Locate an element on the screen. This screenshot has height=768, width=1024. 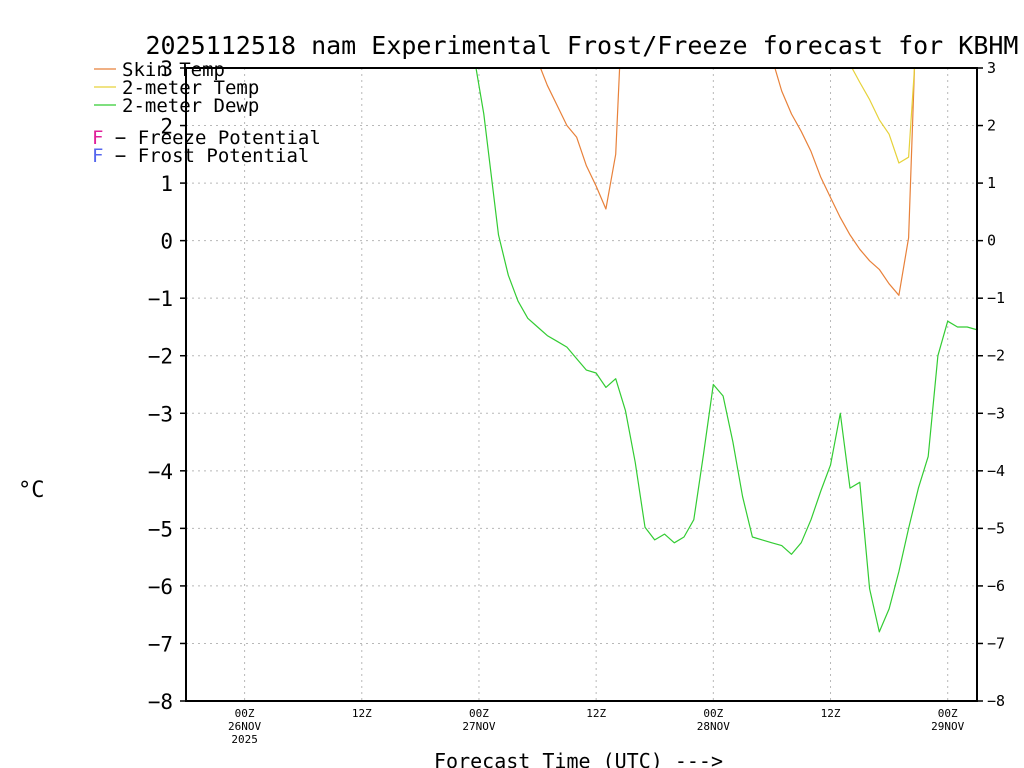
x-tick-line-0-2: 2025 is located at coordinates (244, 739).